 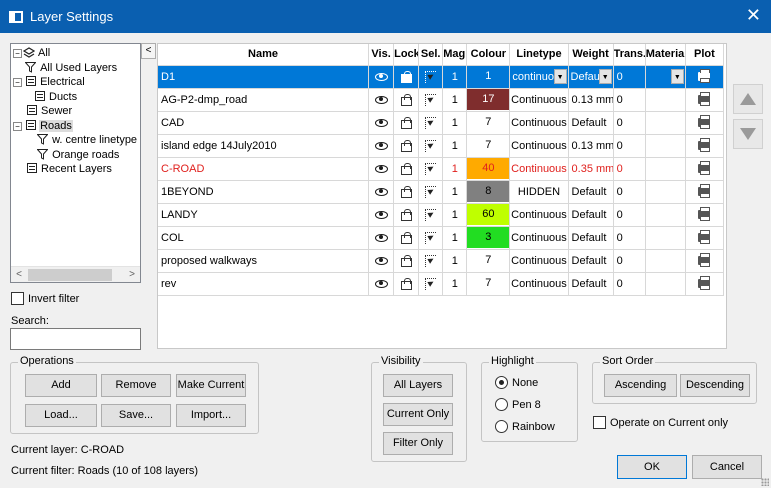 I want to click on layer-name: 1BEYOND, so click(x=264, y=192).